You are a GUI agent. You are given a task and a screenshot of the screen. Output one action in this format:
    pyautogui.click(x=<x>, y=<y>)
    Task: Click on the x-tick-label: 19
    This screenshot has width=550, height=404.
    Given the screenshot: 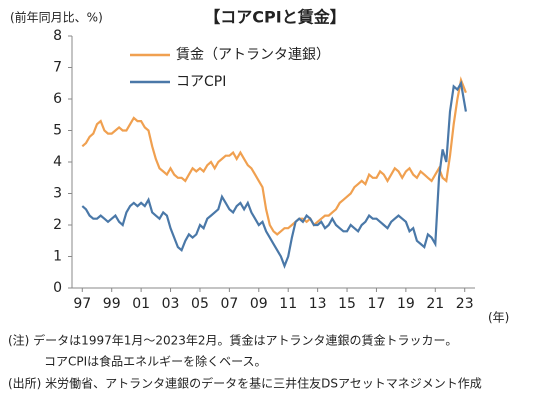 What is the action you would take?
    pyautogui.click(x=406, y=304)
    